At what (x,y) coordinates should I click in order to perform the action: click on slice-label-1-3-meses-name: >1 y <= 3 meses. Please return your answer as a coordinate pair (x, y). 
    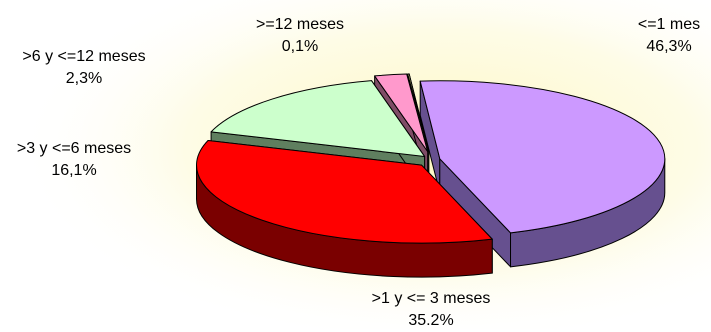
    Looking at the image, I should click on (431, 298).